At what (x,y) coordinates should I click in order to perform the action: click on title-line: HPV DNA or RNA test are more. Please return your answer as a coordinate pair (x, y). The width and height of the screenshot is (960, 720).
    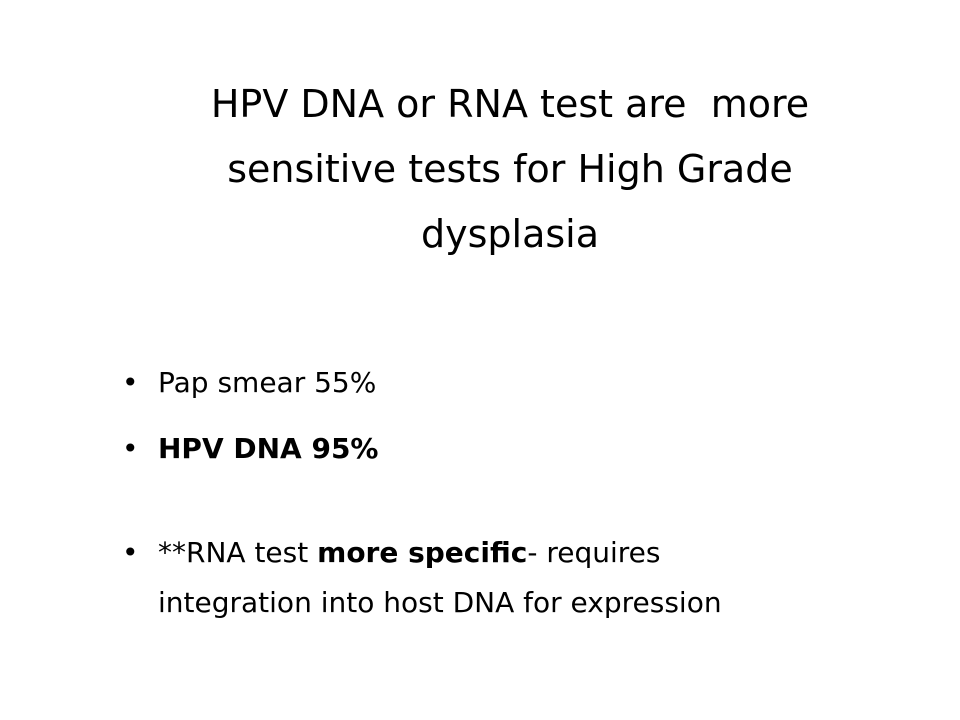
    Looking at the image, I should click on (510, 104).